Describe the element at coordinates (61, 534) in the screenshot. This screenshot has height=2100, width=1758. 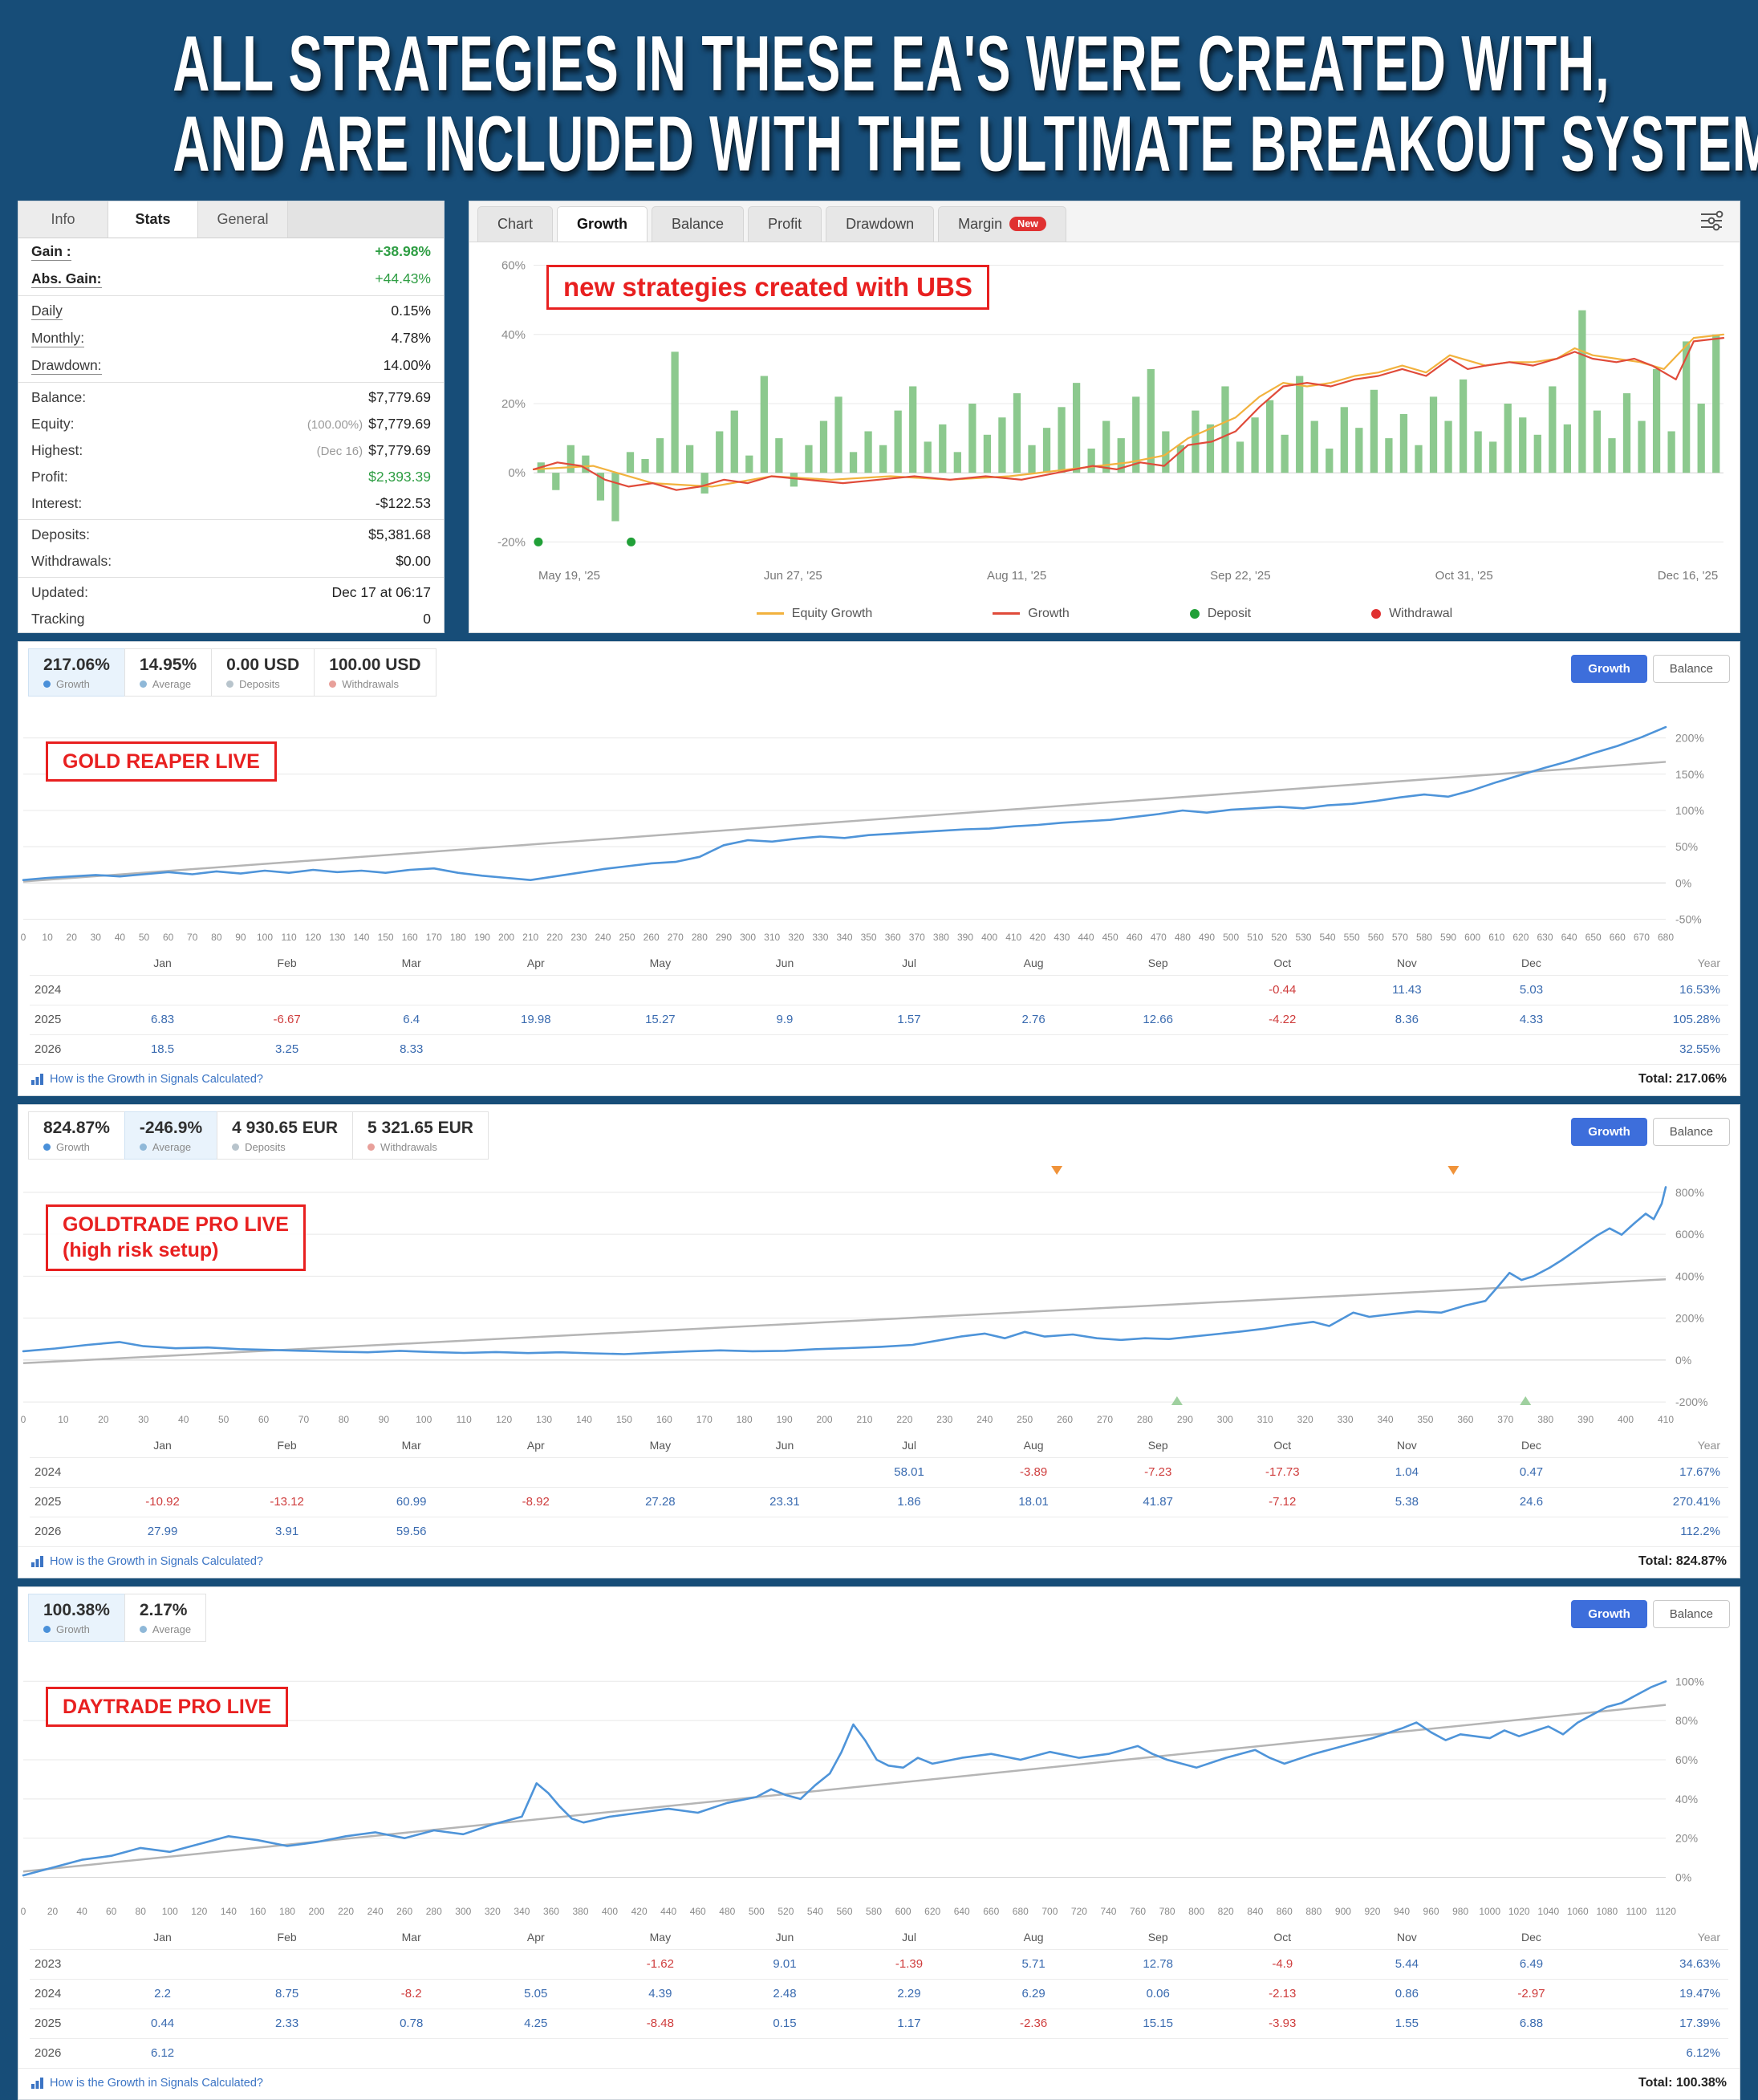
I see `stat-label: Deposits:` at that location.